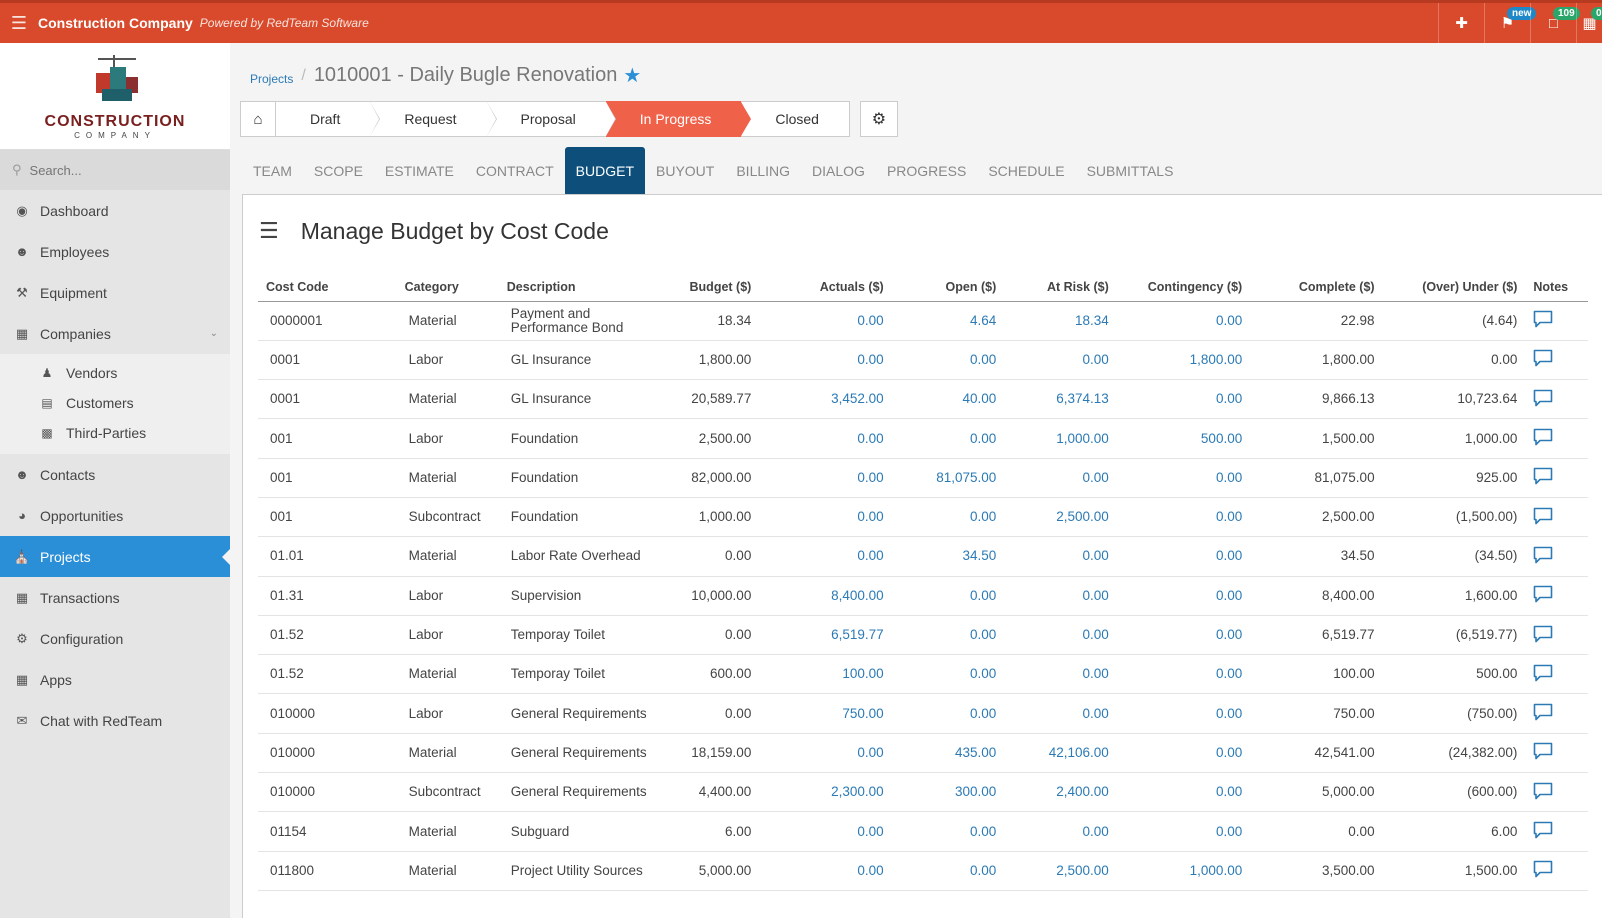  Describe the element at coordinates (948, 753) in the screenshot. I see `amount-link: 435.00` at that location.